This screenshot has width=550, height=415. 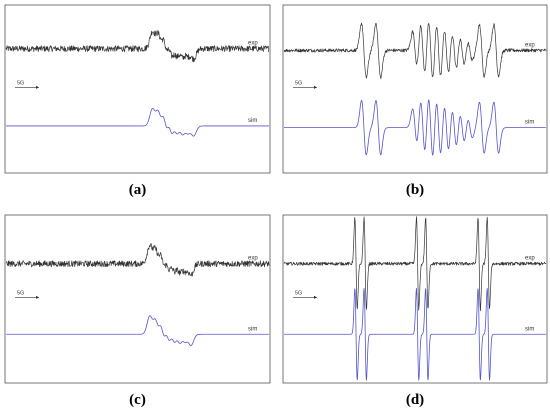 What do you see at coordinates (138, 190) in the screenshot?
I see `panel-caption: (a)` at bounding box center [138, 190].